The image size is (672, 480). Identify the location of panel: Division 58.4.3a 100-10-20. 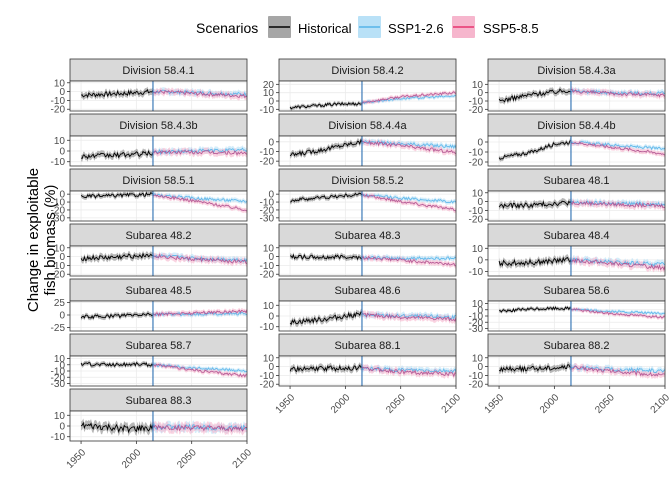
(567, 87).